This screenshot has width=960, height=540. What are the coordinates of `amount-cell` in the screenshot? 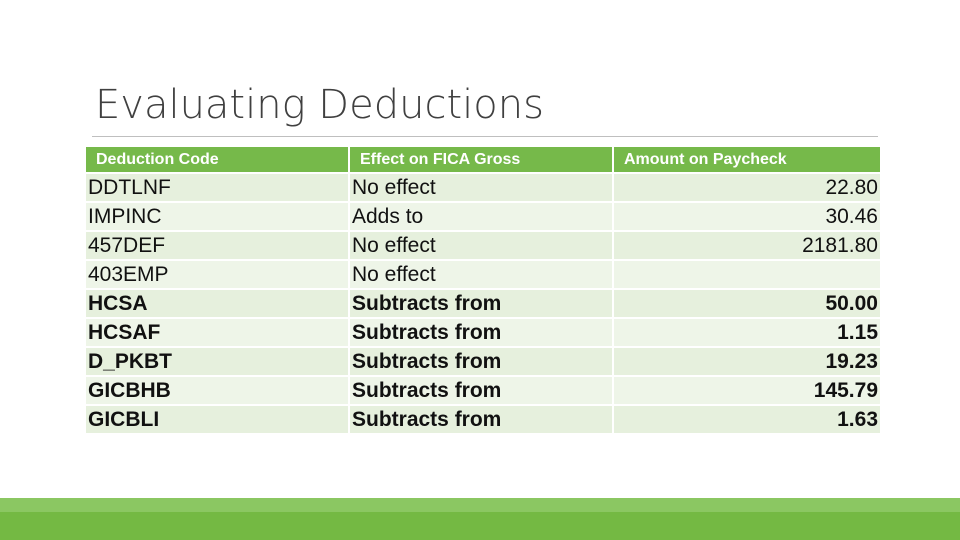 It's located at (747, 274).